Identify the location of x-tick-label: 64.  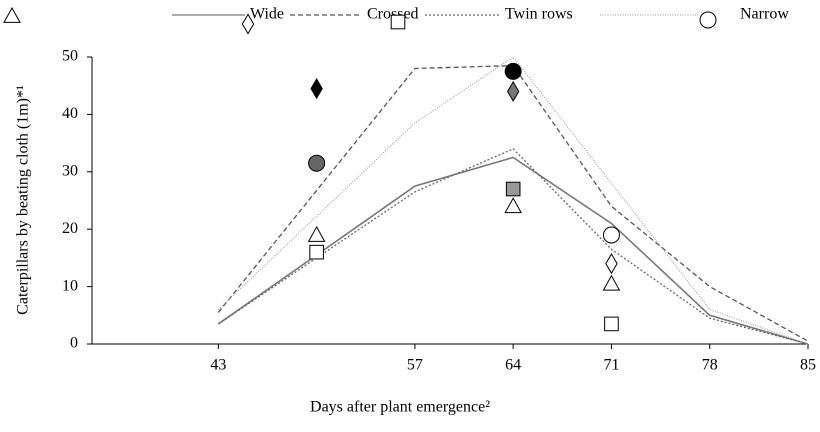
(513, 365).